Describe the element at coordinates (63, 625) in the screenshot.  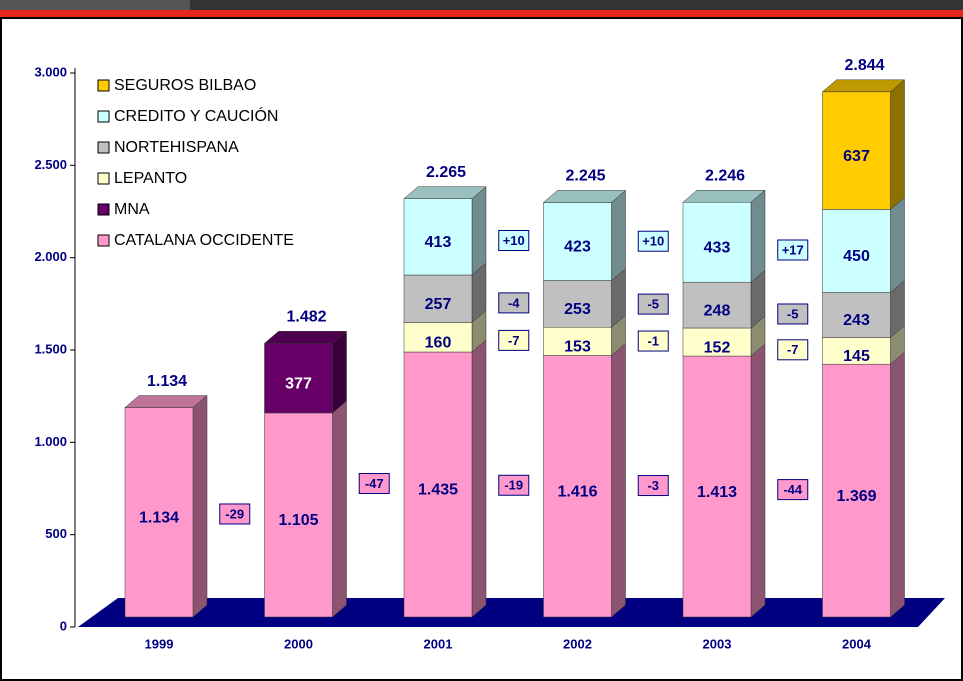
I see `y-tick-label: 0` at that location.